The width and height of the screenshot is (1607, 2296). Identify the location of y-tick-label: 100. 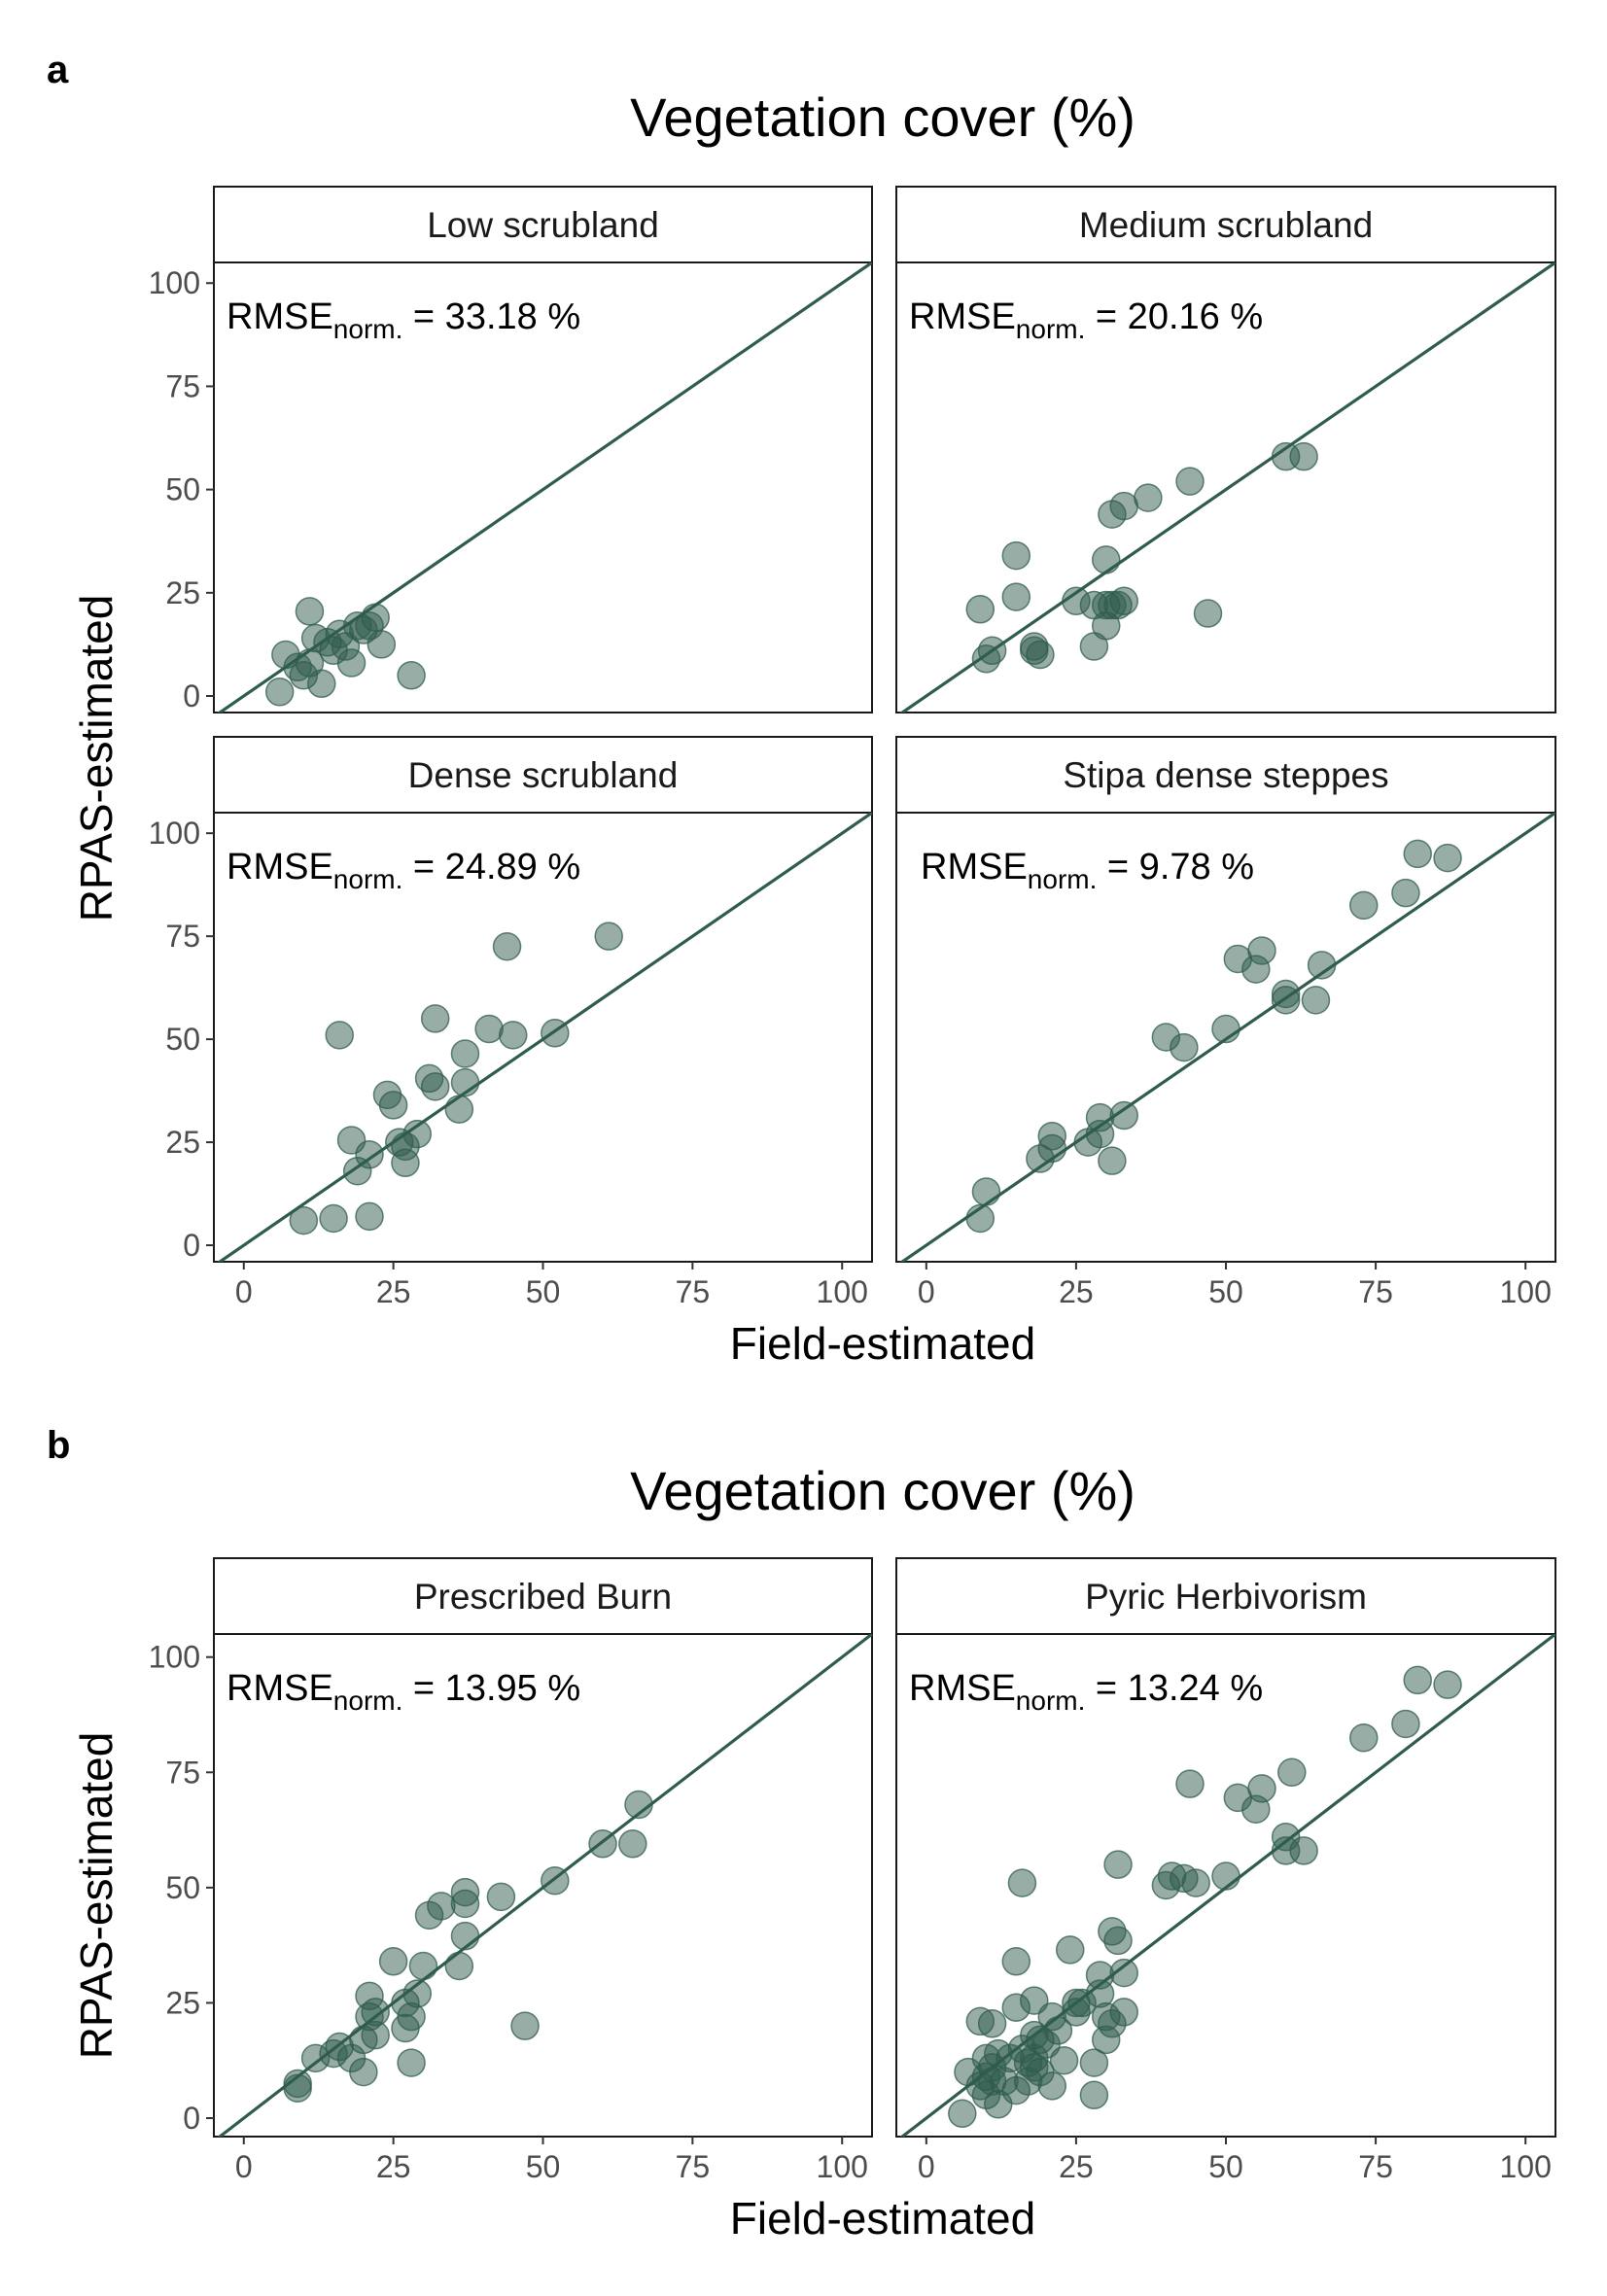
(174, 1657).